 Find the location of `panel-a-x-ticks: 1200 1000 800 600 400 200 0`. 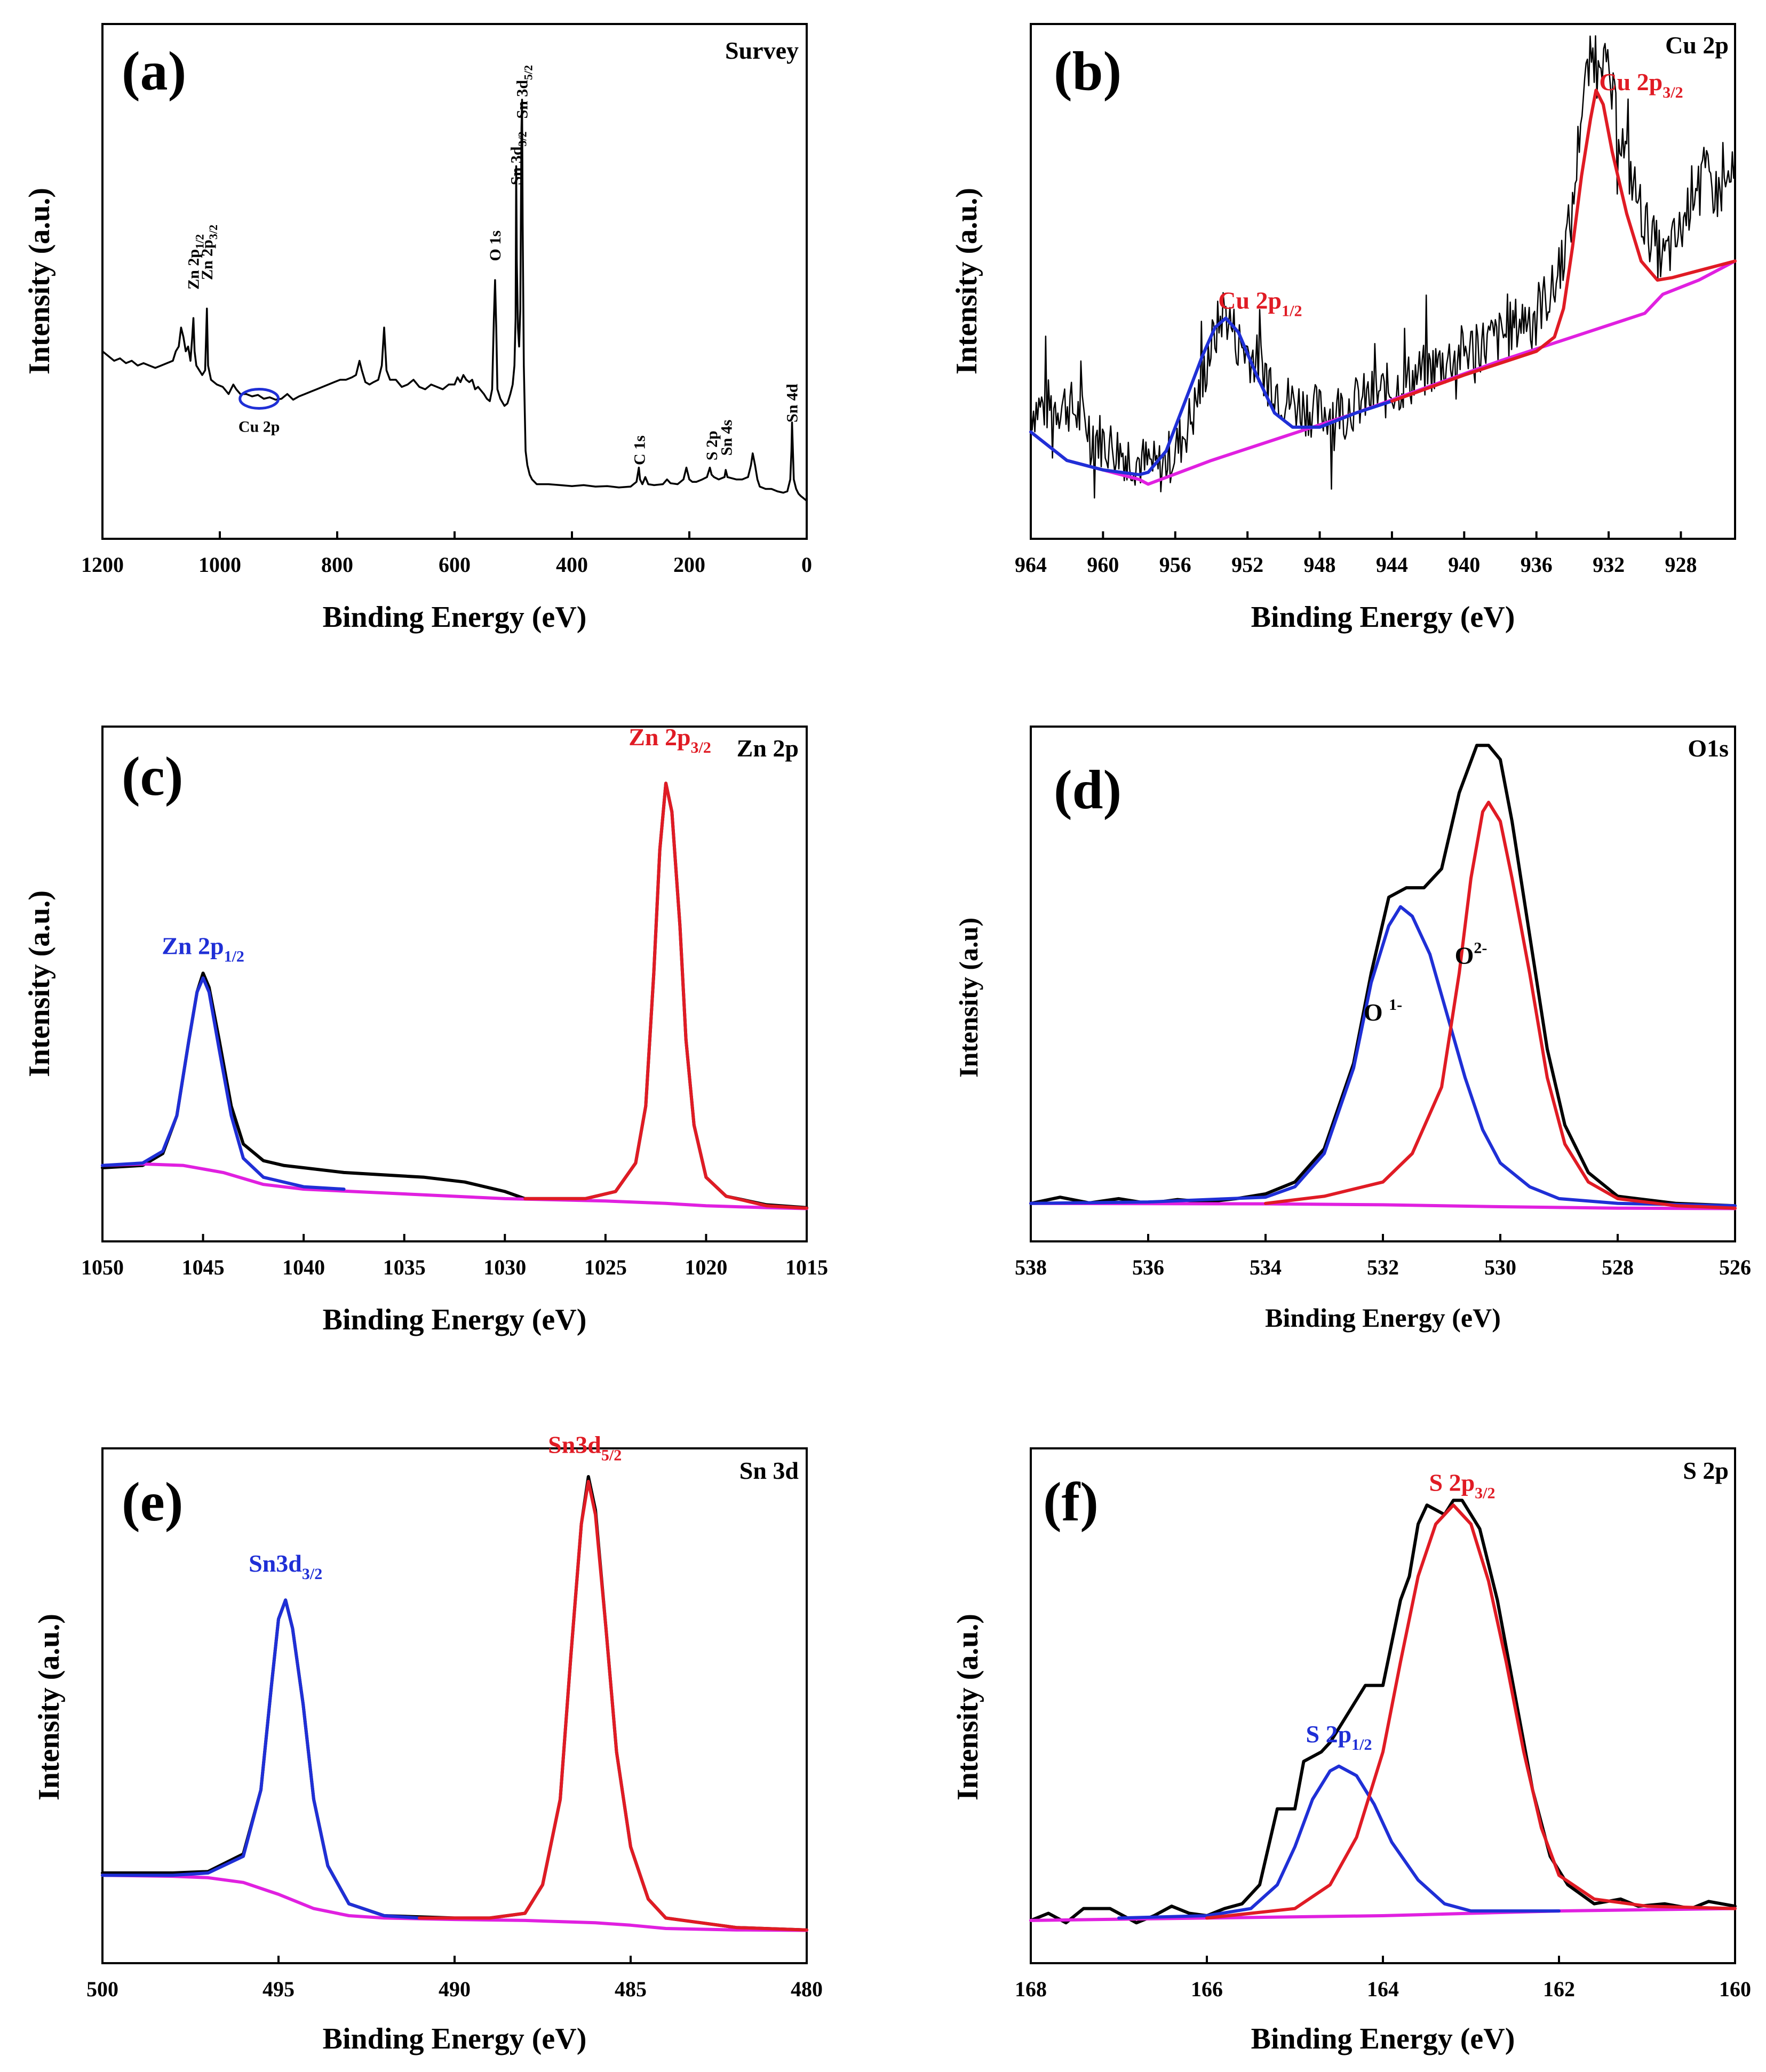

panel-a-x-ticks: 1200 1000 800 600 400 200 0 is located at coordinates (446, 554).